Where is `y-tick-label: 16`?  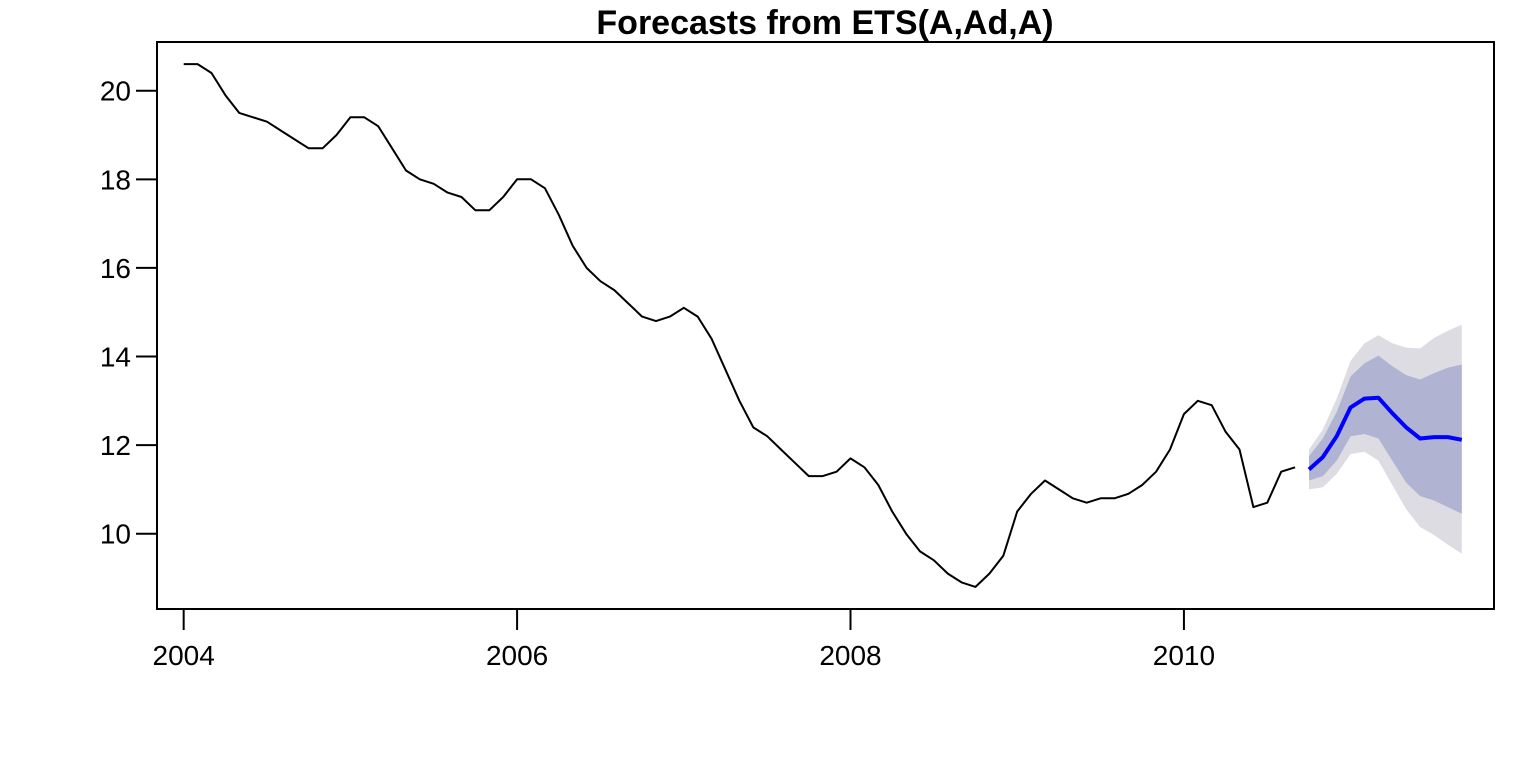
y-tick-label: 16 is located at coordinates (115, 268).